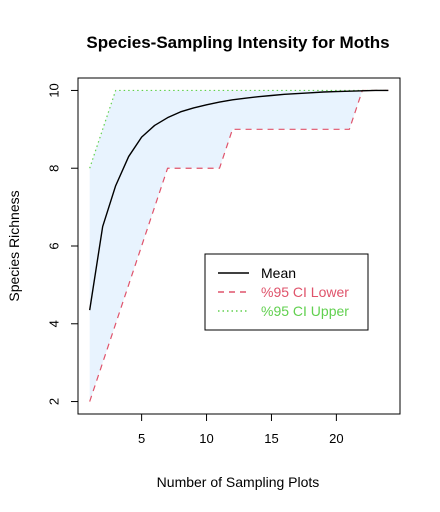 This screenshot has height=512, width=440. I want to click on x-tick-label: 5, so click(141, 438).